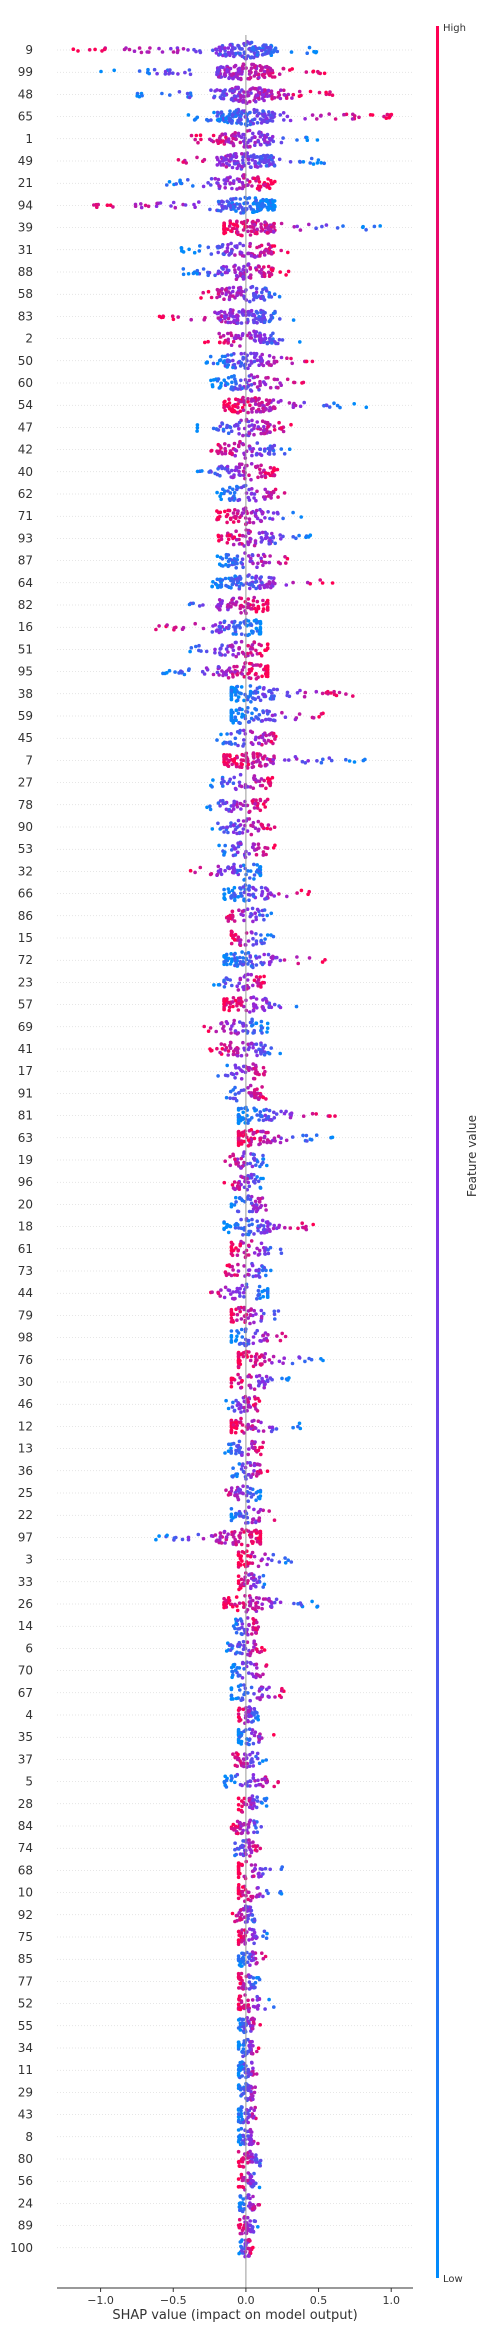  Describe the element at coordinates (25, 1293) in the screenshot. I see `feature-label: 44` at that location.